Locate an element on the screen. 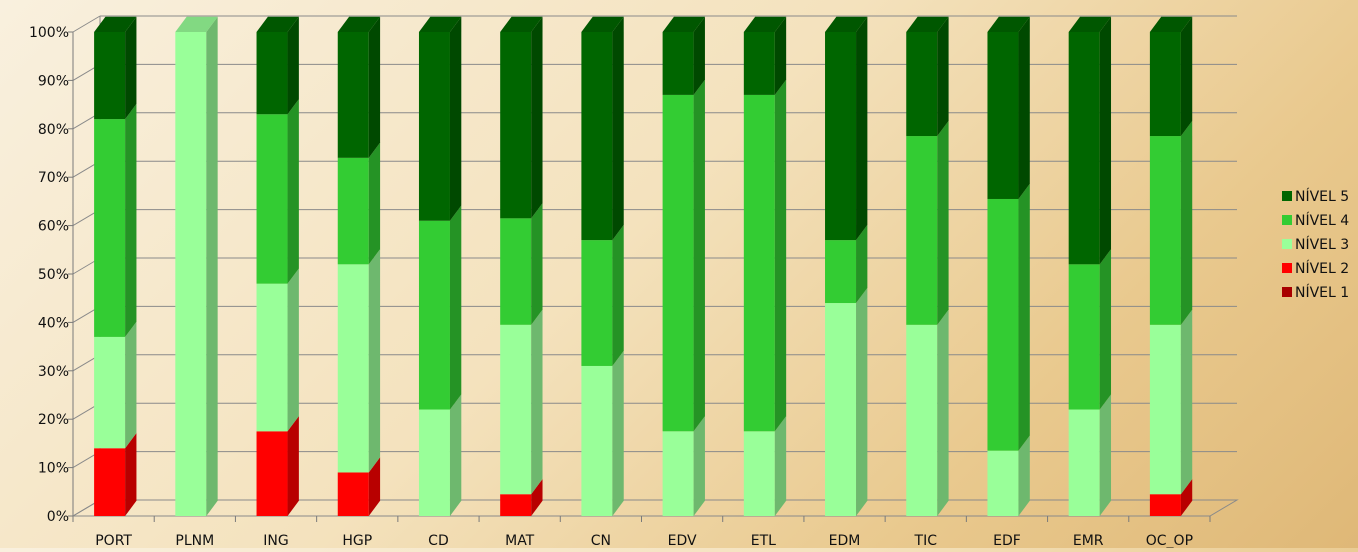 The width and height of the screenshot is (1358, 552). bar-stack-ing is located at coordinates (277, 266).